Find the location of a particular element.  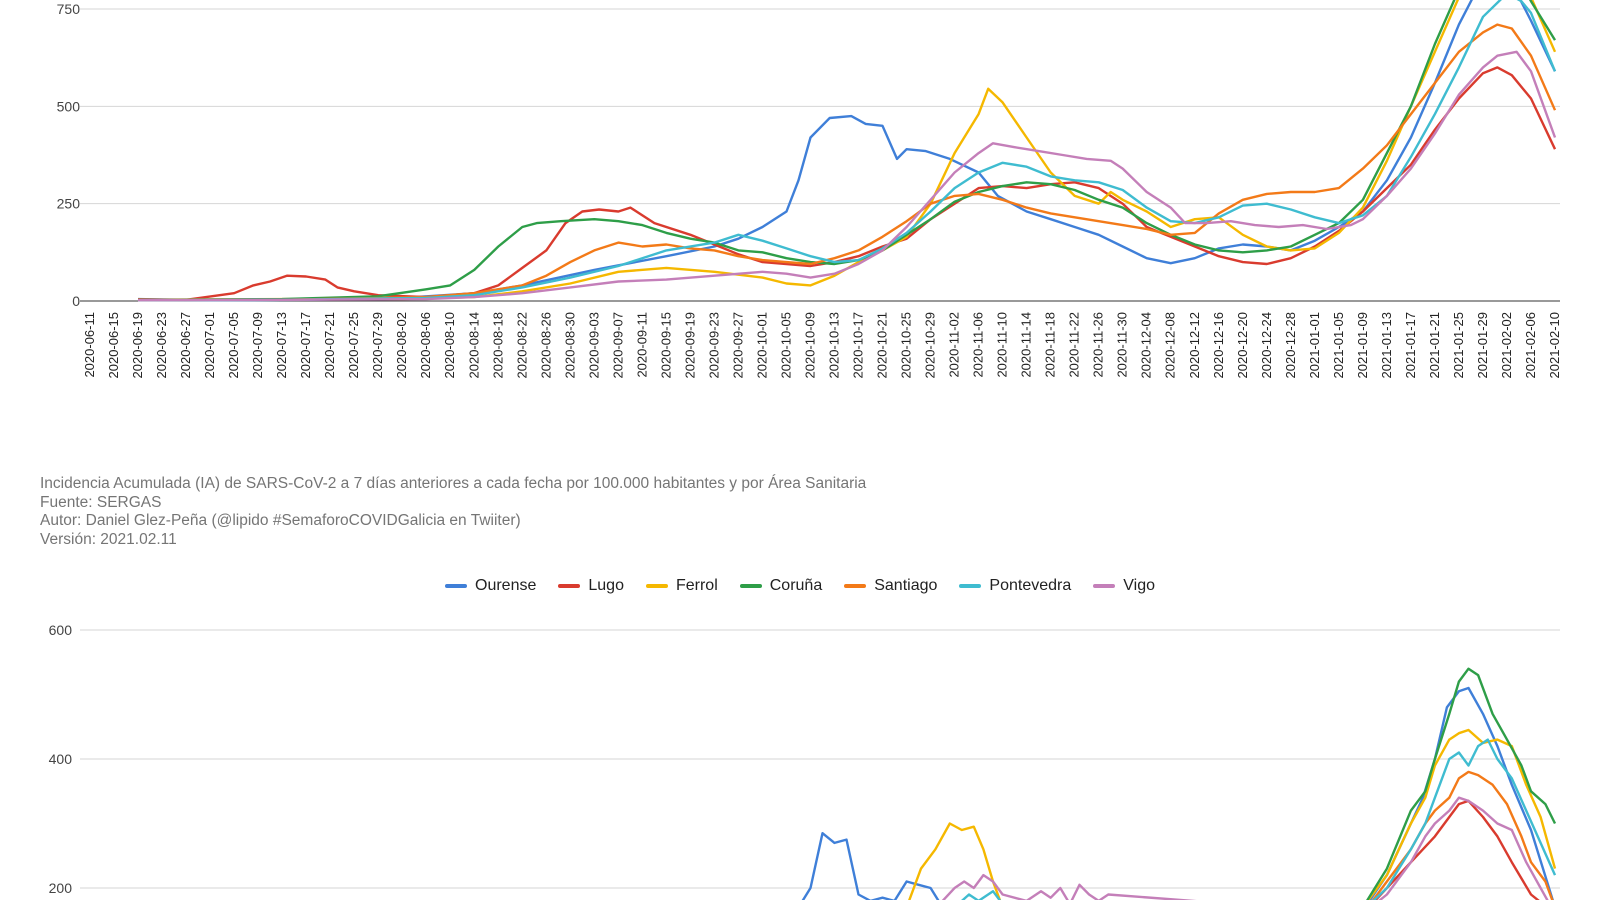

legend-label: Ferrol is located at coordinates (696, 585).